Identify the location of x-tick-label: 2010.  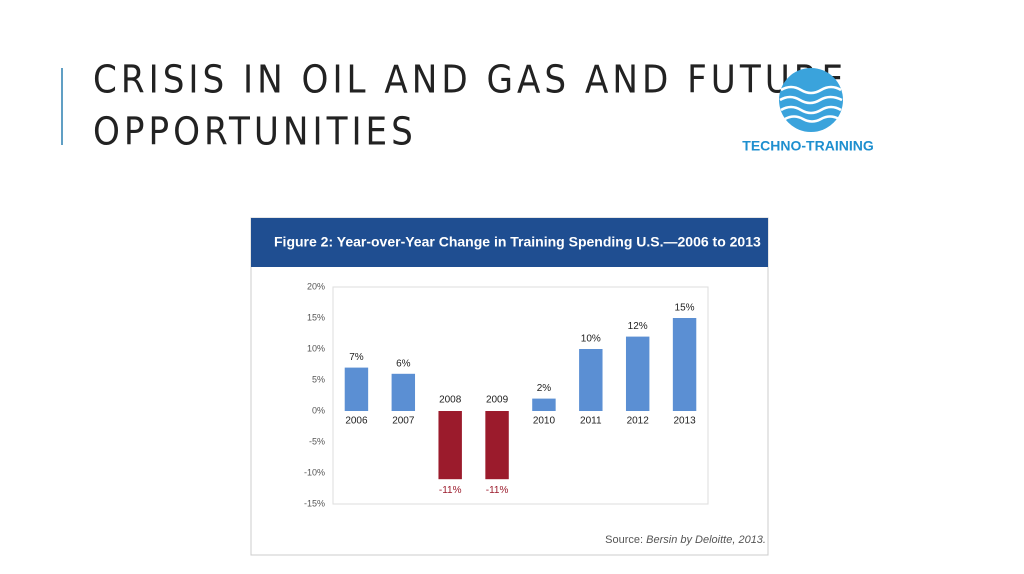
(544, 421).